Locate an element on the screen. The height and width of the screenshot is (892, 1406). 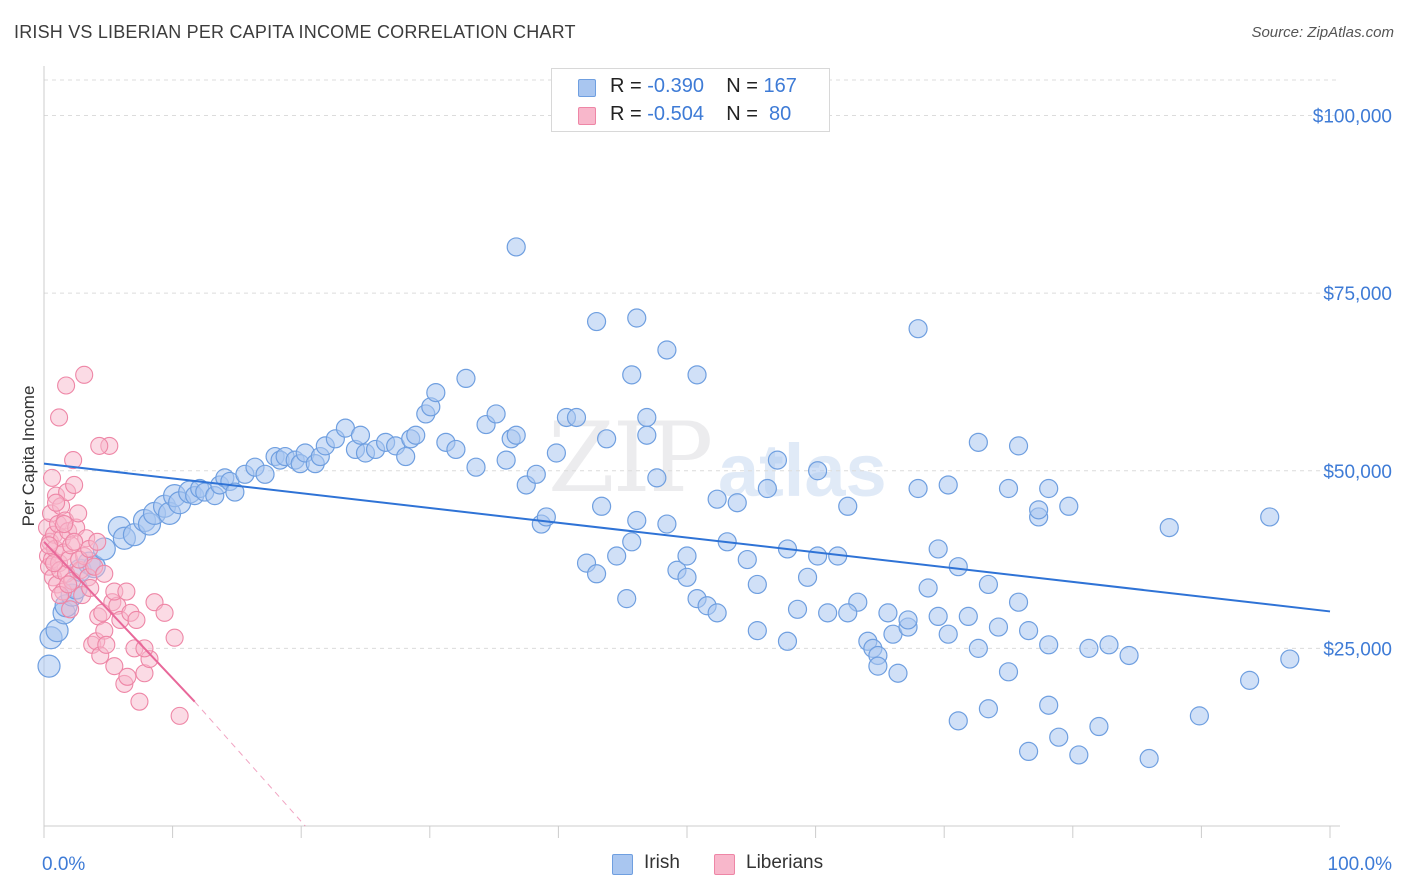
irish-legend-label: Irish is located at coordinates (662, 862).